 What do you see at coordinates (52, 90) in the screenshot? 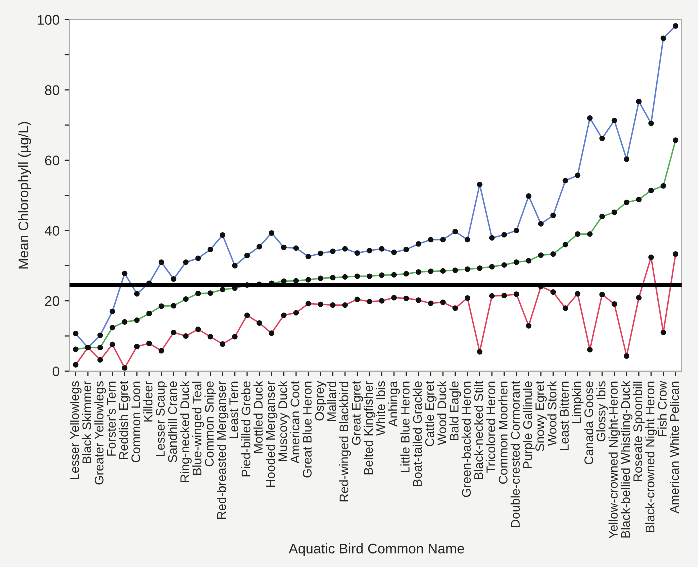
I see `y-tick-label: 80` at bounding box center [52, 90].